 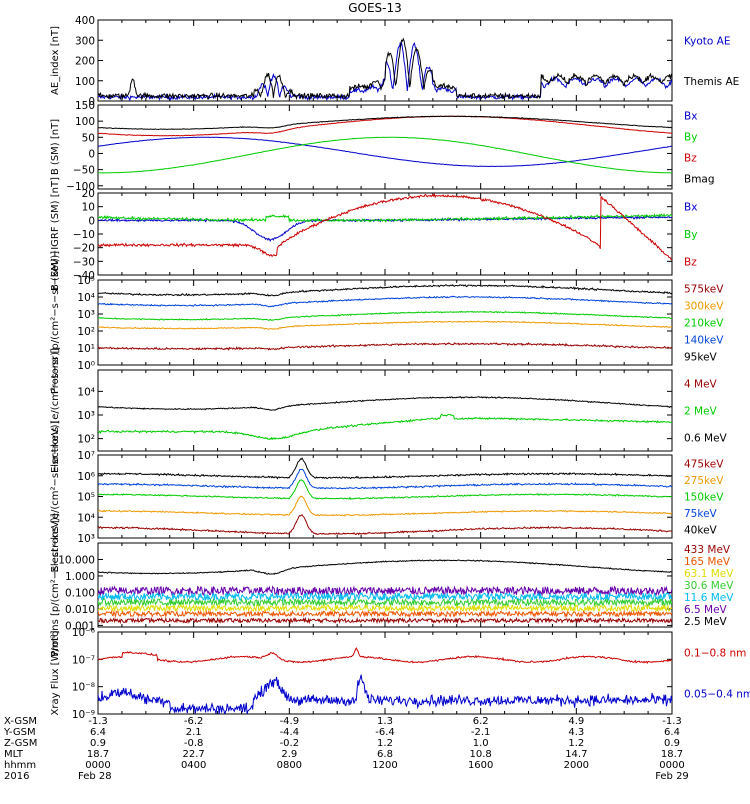 I want to click on footer-cell-hhmm: 0000, so click(x=97, y=765).